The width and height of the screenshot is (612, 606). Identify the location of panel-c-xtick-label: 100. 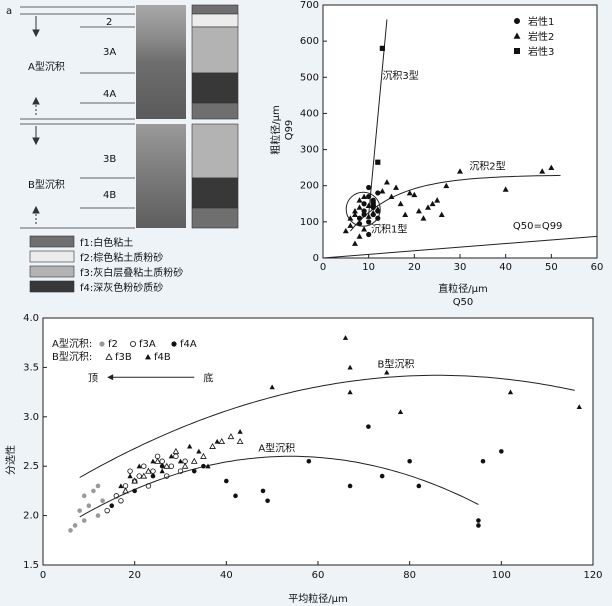
(501, 575).